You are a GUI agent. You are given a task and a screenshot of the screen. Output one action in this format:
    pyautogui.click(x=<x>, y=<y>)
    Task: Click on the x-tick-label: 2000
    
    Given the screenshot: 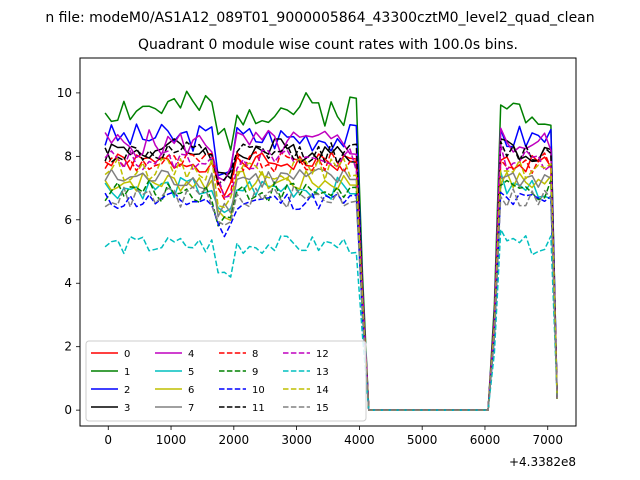 What is the action you would take?
    pyautogui.click(x=234, y=440)
    